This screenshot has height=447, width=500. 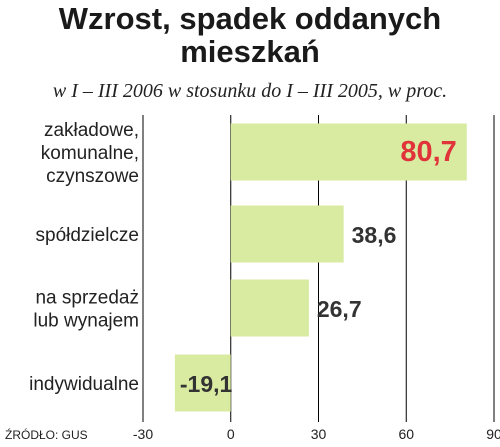 I want to click on category-label-1: spółdzielcze, so click(x=88, y=235).